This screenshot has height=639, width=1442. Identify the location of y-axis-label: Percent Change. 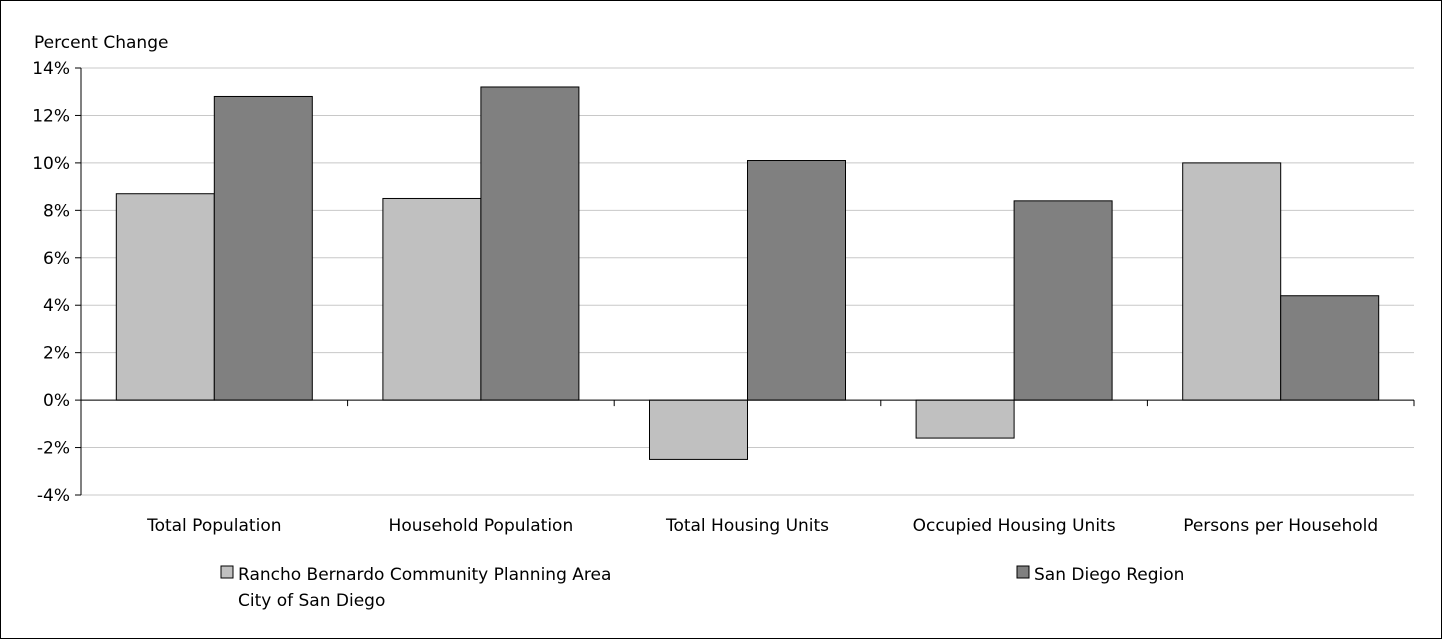
(101, 43).